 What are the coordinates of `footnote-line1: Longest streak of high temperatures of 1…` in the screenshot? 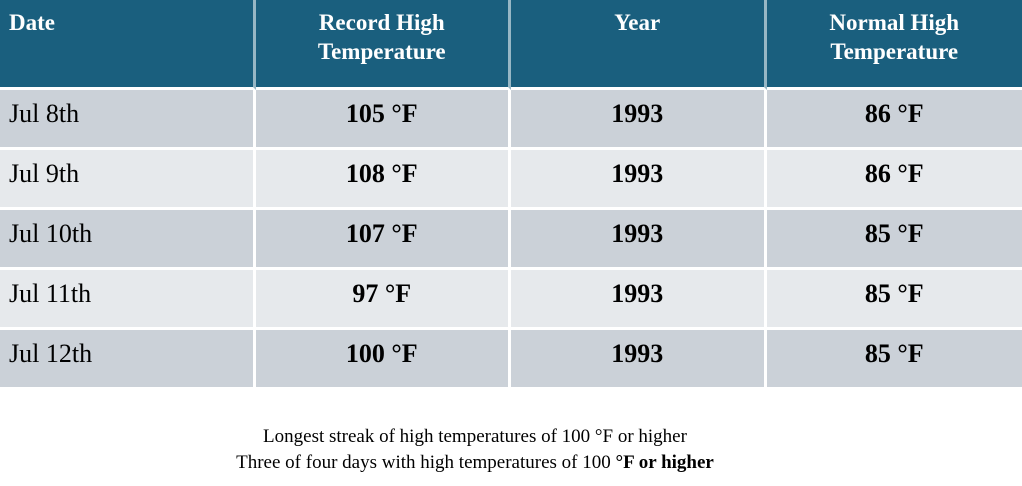 It's located at (475, 436).